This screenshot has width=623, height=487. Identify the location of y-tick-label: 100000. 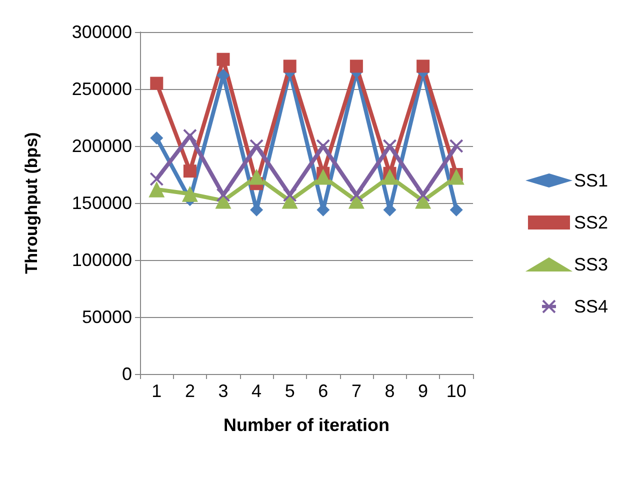
(102, 260).